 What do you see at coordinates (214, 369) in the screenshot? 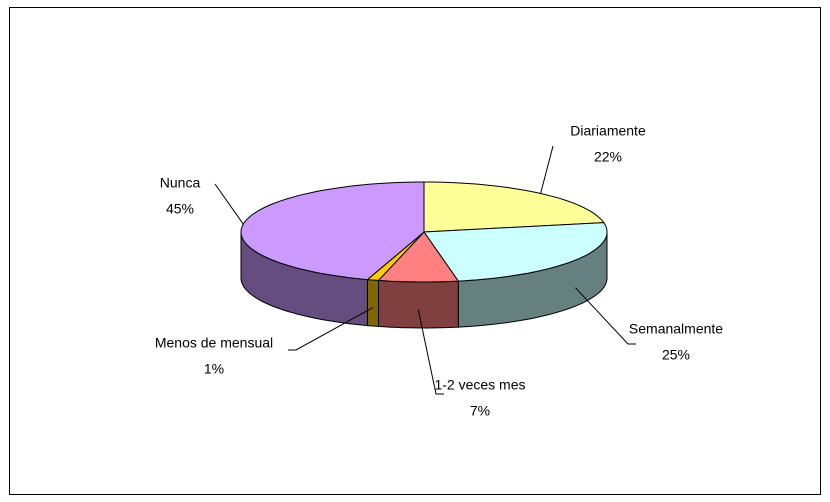
I see `value-label: 1%` at bounding box center [214, 369].